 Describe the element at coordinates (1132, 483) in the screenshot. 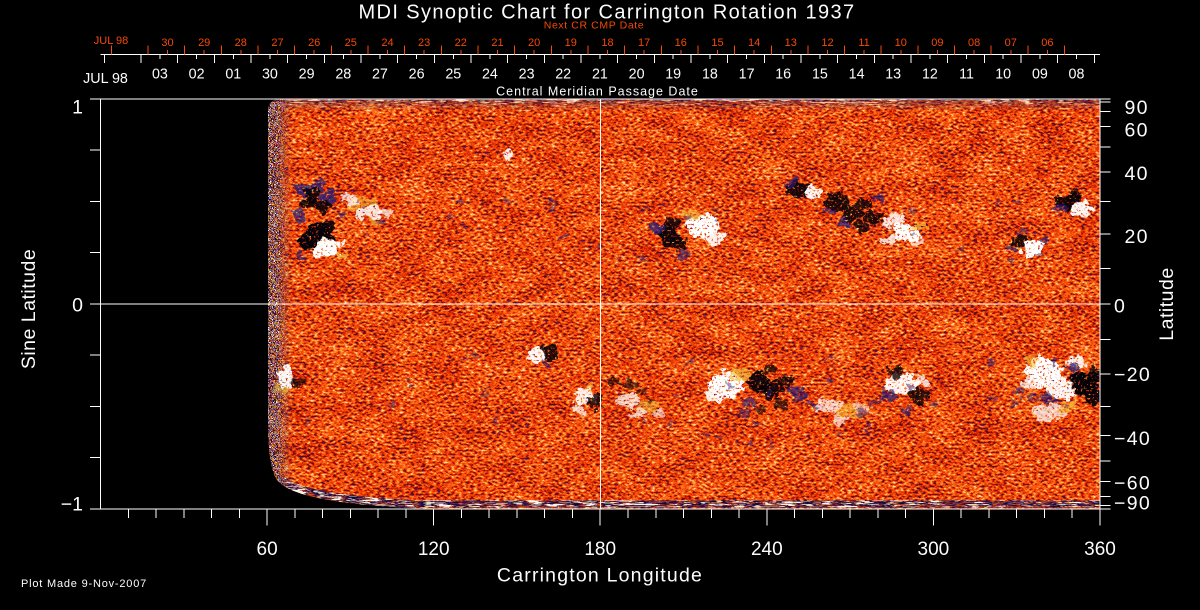

I see `svg-text: −60` at that location.